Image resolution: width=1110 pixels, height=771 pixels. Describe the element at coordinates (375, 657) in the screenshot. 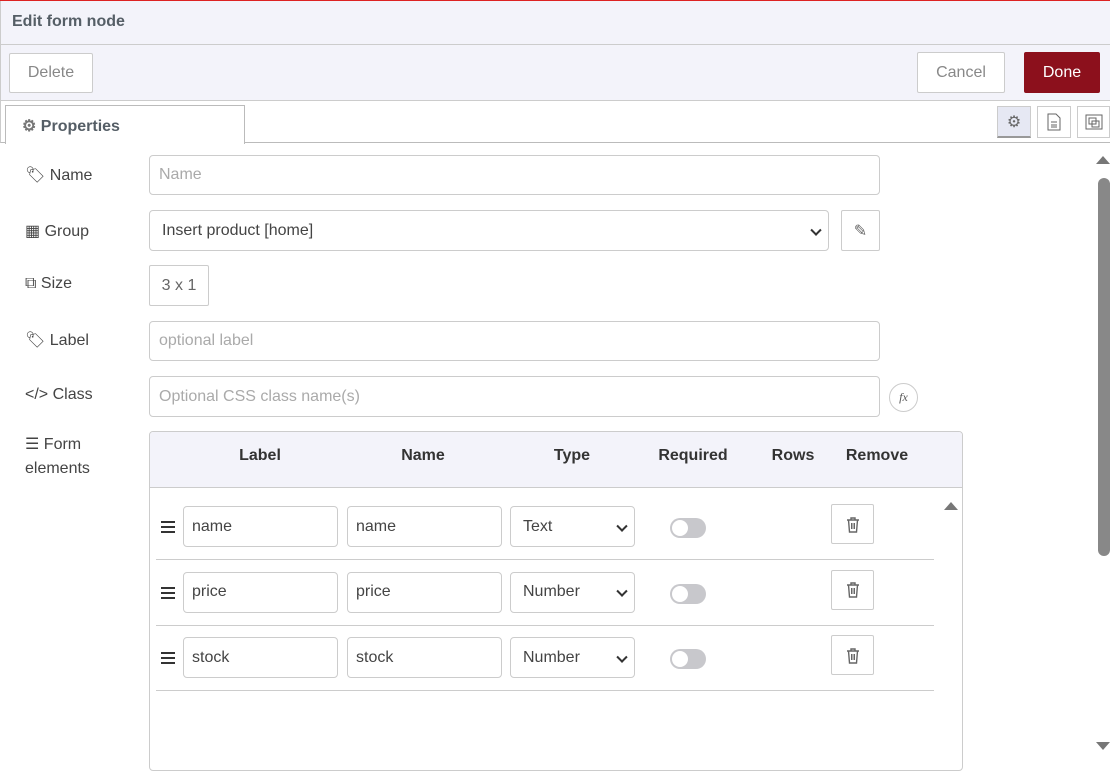

I see `element-name-value: stock` at that location.